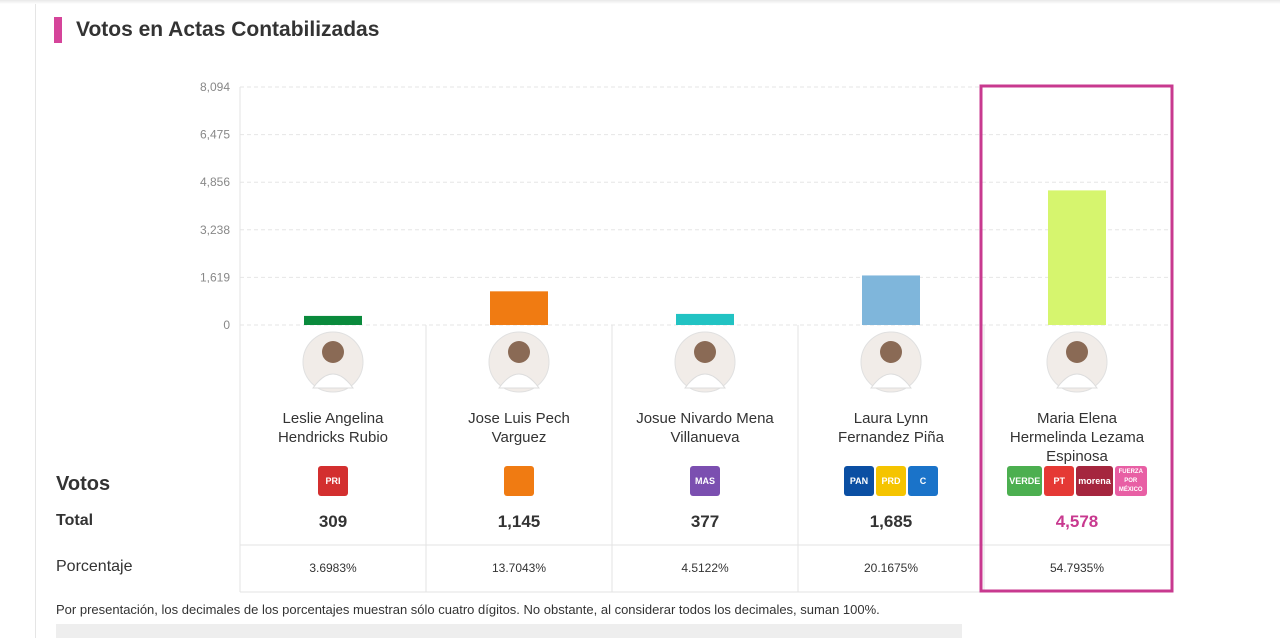 The width and height of the screenshot is (1280, 638). What do you see at coordinates (891, 521) in the screenshot?
I see `total-value: 1,685` at bounding box center [891, 521].